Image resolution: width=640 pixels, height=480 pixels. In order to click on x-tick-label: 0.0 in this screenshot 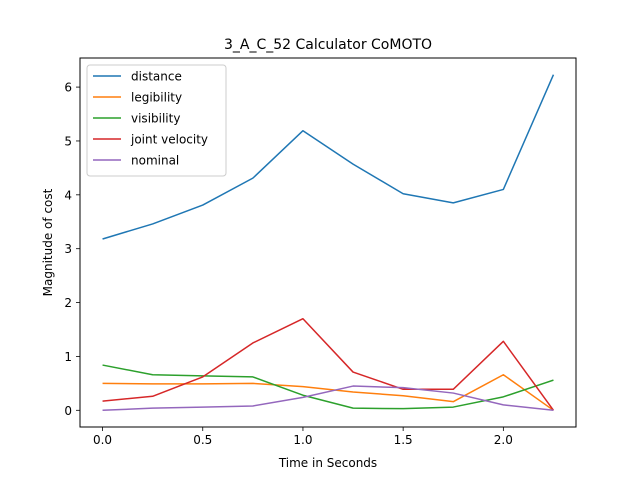, I will do `click(102, 440)`.